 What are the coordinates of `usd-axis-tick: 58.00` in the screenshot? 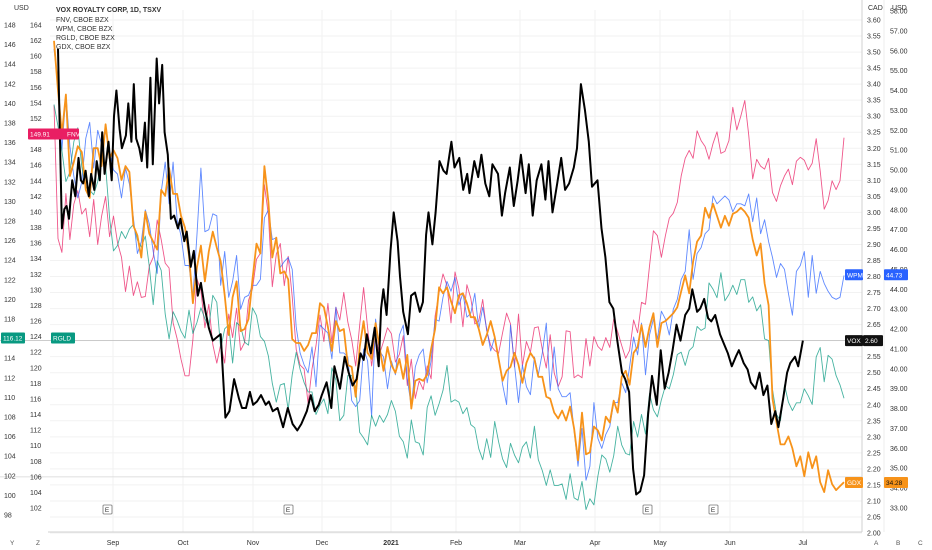 It's located at (899, 12).